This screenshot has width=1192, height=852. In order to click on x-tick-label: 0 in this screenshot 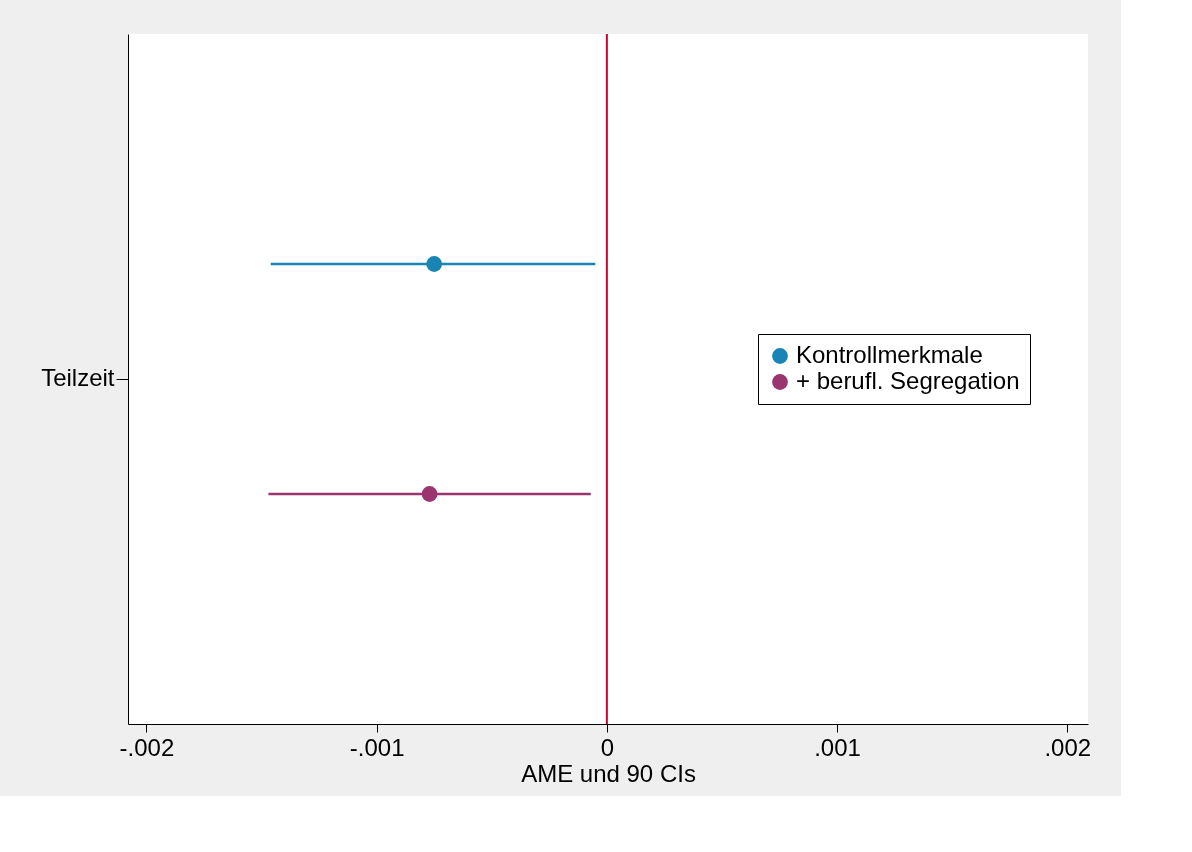, I will do `click(607, 747)`.